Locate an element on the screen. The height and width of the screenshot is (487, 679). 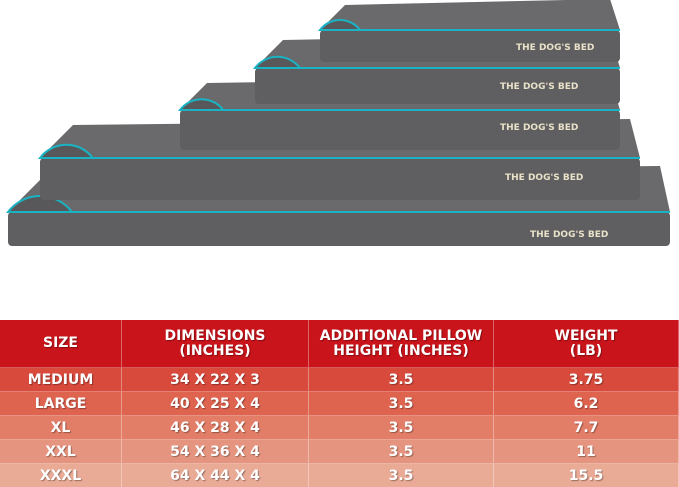
cell-weight: 15.5 is located at coordinates (586, 475).